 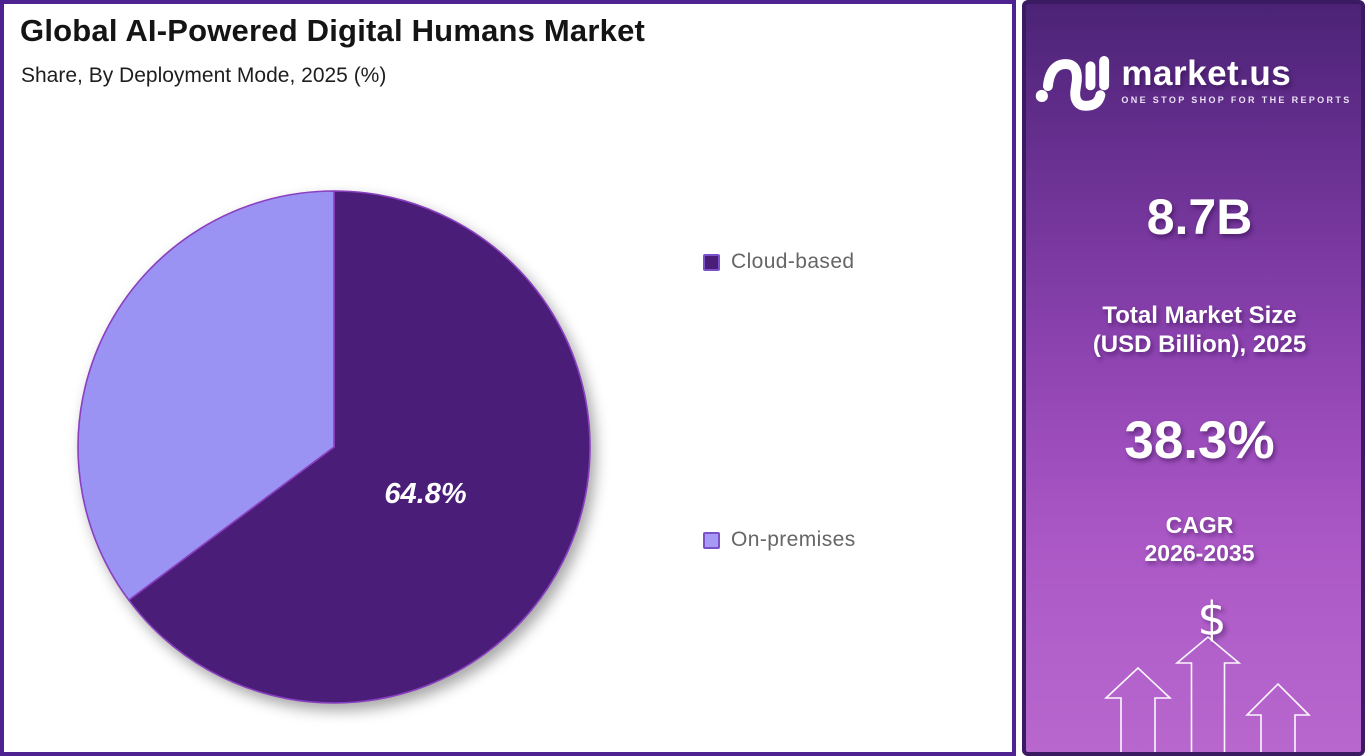 I want to click on legend-label: Cloud-based, so click(x=793, y=261).